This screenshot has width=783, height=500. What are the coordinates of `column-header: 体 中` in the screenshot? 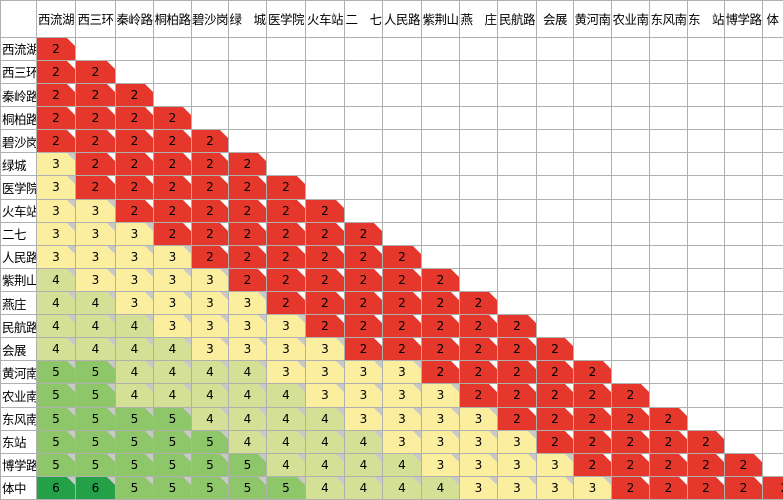 It's located at (772, 19).